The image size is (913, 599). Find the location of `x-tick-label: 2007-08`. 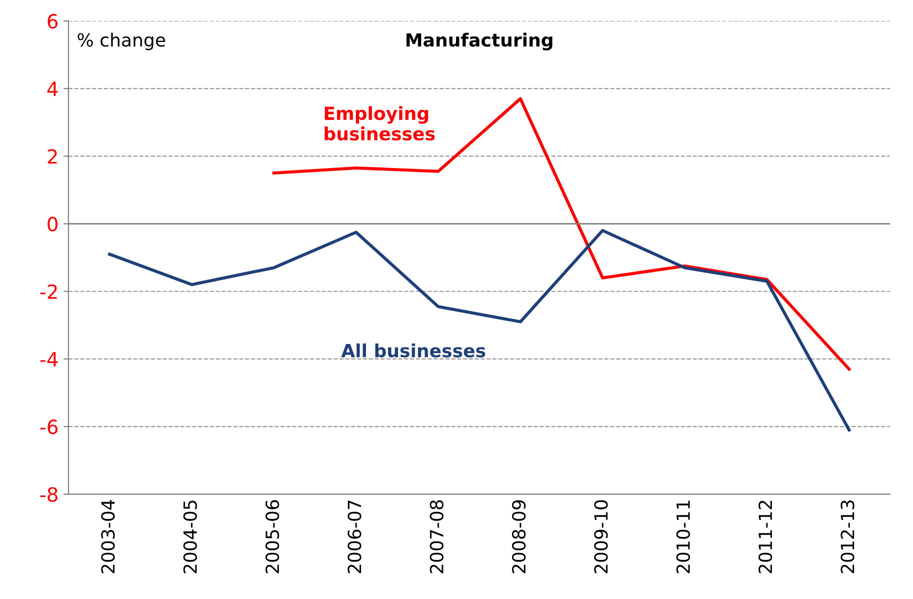

x-tick-label: 2007-08 is located at coordinates (437, 537).